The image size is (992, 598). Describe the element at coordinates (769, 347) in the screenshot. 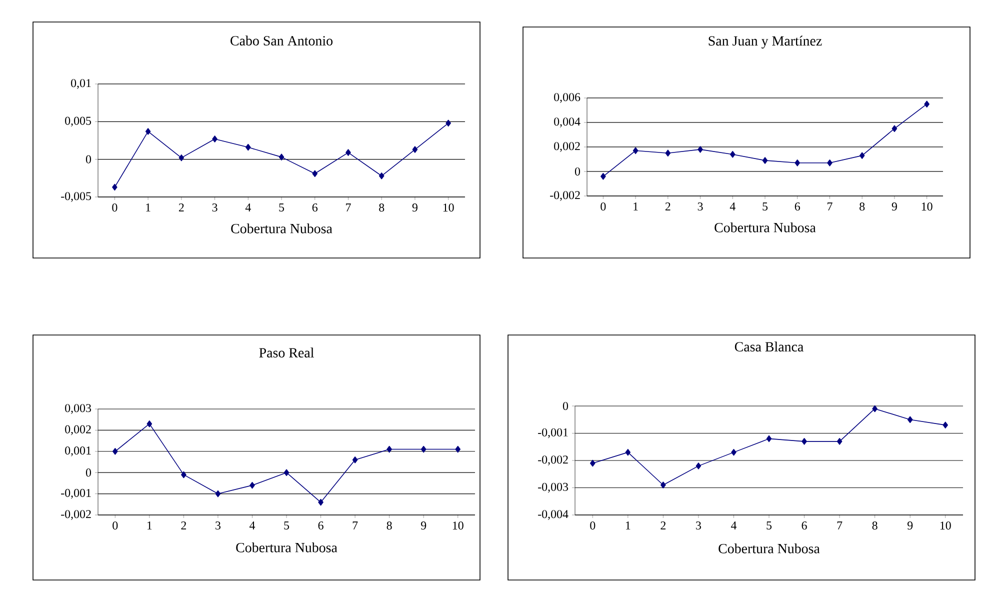

I see `chart-title: Casa Blanca` at that location.